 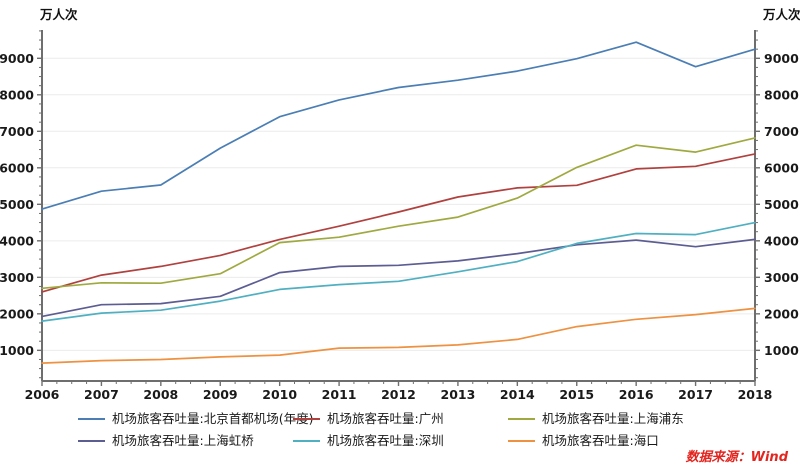 I want to click on axis-tick-label: 2009, so click(x=220, y=394).